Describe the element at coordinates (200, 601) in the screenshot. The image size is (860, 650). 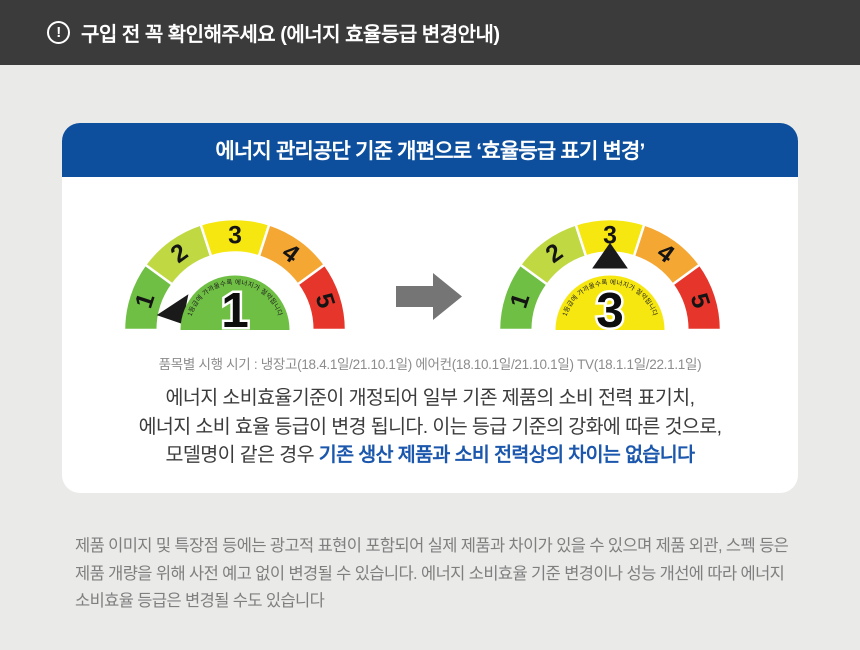
I see `disclaimer-line-3: 소비효율 등급은 변경될 수도 있습니다` at that location.